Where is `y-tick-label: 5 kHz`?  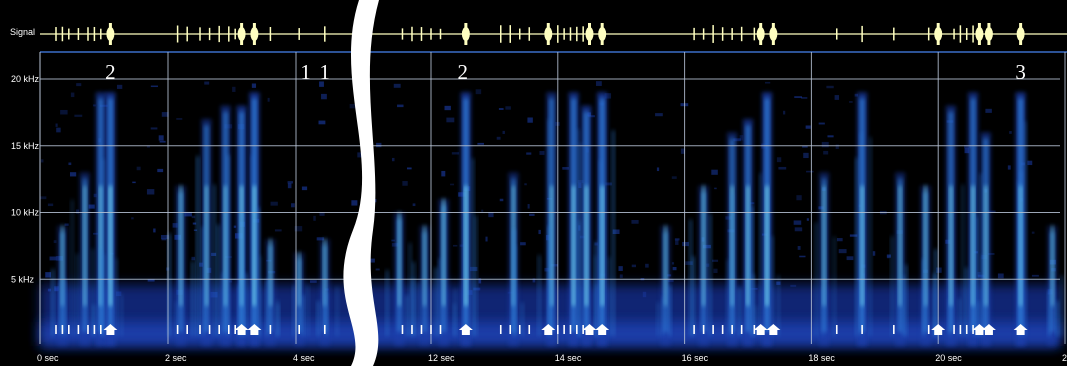 y-tick-label: 5 kHz is located at coordinates (23, 279).